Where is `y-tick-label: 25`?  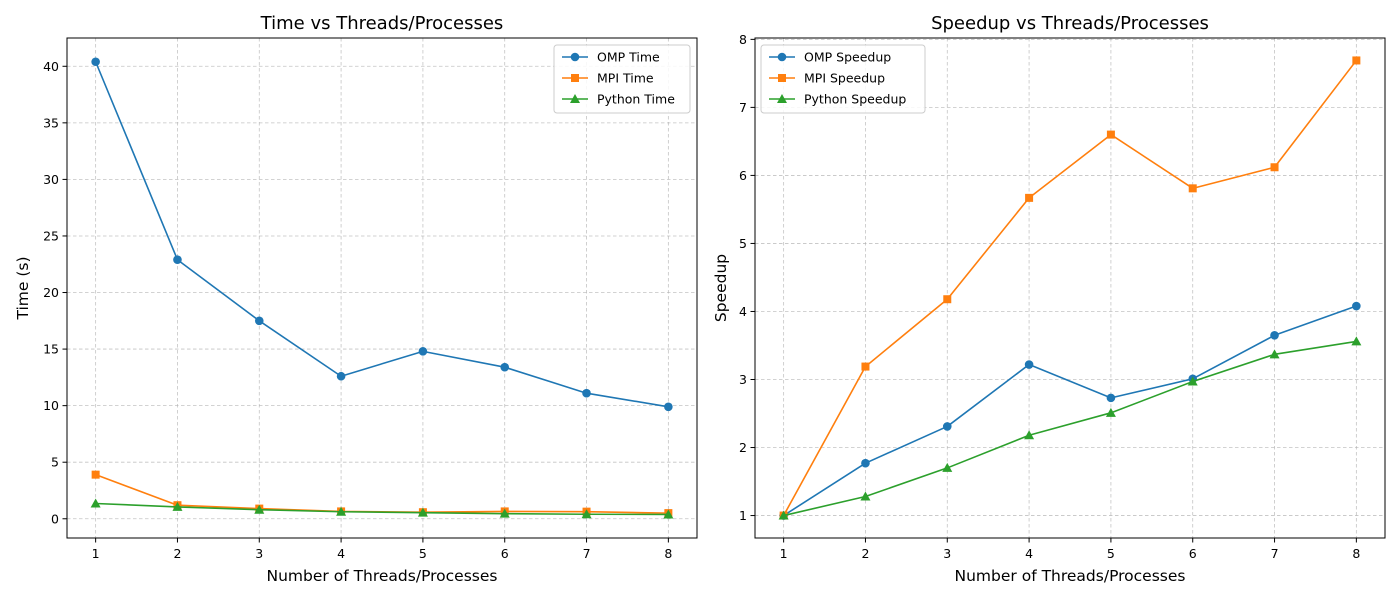 y-tick-label: 25 is located at coordinates (51, 235).